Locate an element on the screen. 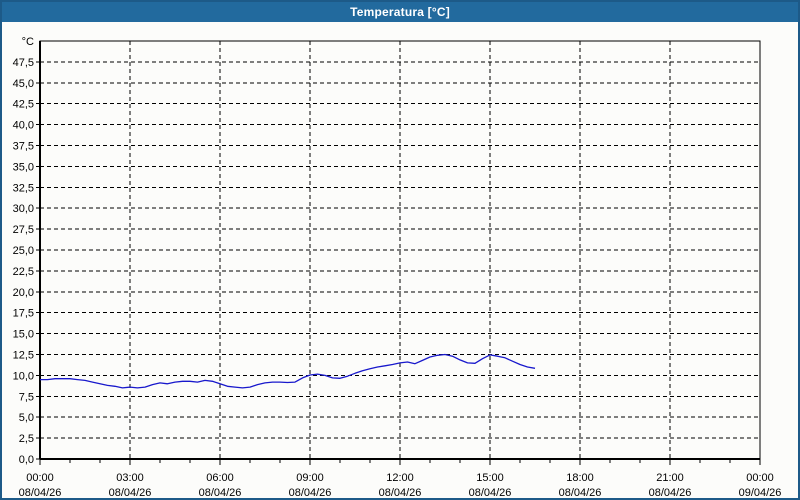 The height and width of the screenshot is (500, 800). x-axis-time-label: 03:00 is located at coordinates (130, 478).